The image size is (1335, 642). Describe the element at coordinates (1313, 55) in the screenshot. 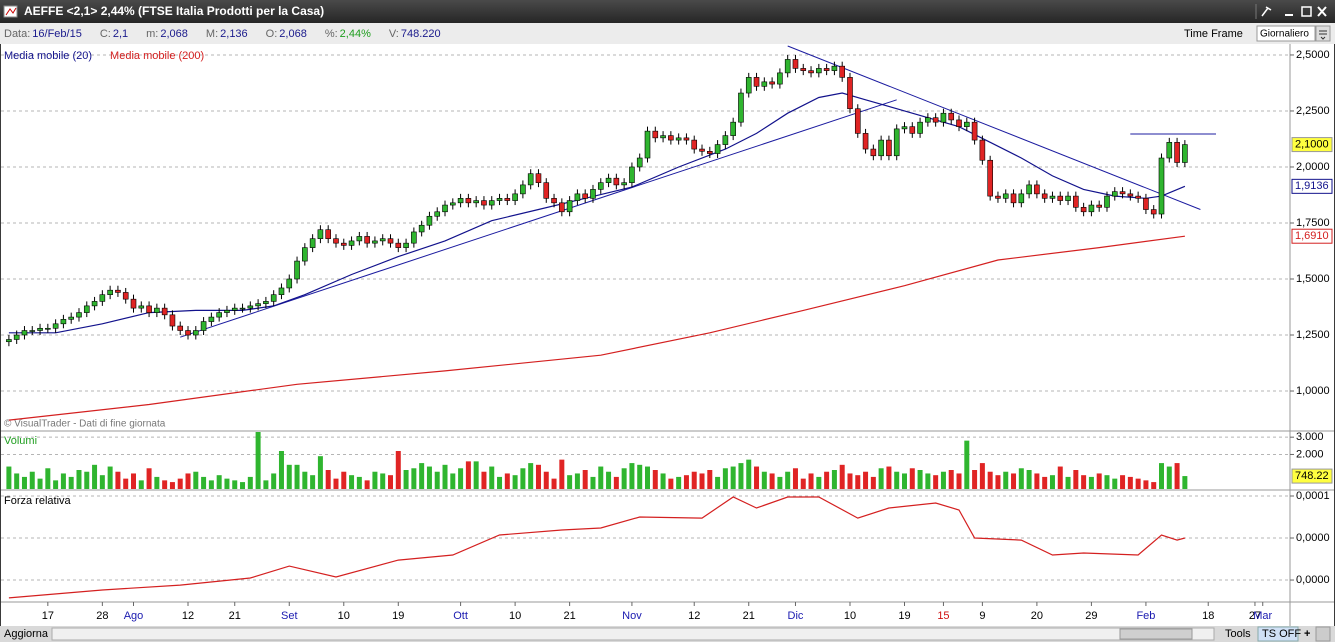

I see `y-tick-label: 2,5000` at that location.